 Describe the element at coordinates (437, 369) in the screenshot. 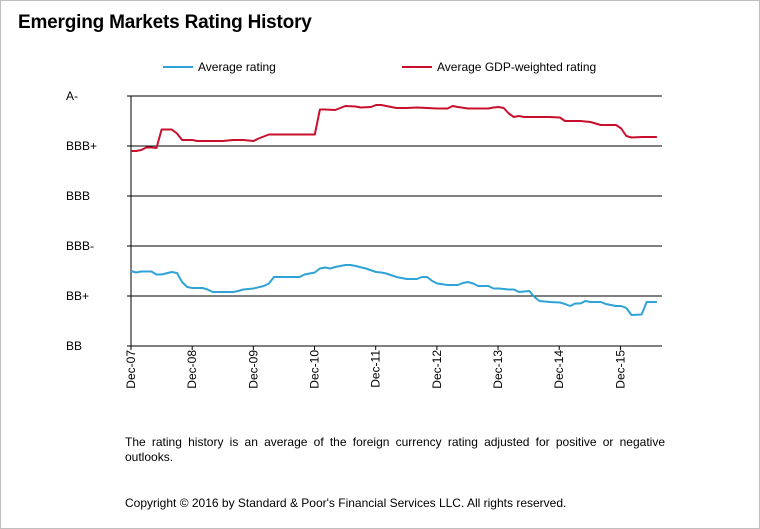

I see `x-tick-label: Dec-12` at that location.